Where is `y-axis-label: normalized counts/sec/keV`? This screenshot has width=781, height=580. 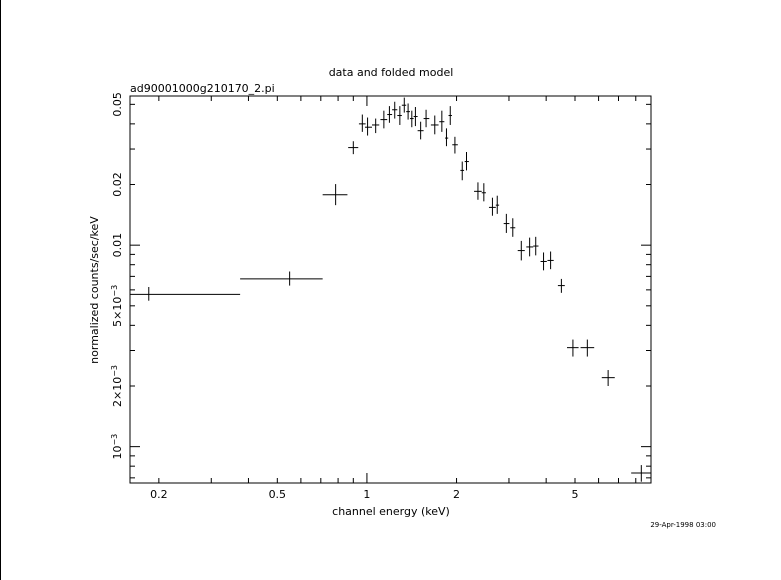
y-axis-label: normalized counts/sec/keV is located at coordinates (94, 290).